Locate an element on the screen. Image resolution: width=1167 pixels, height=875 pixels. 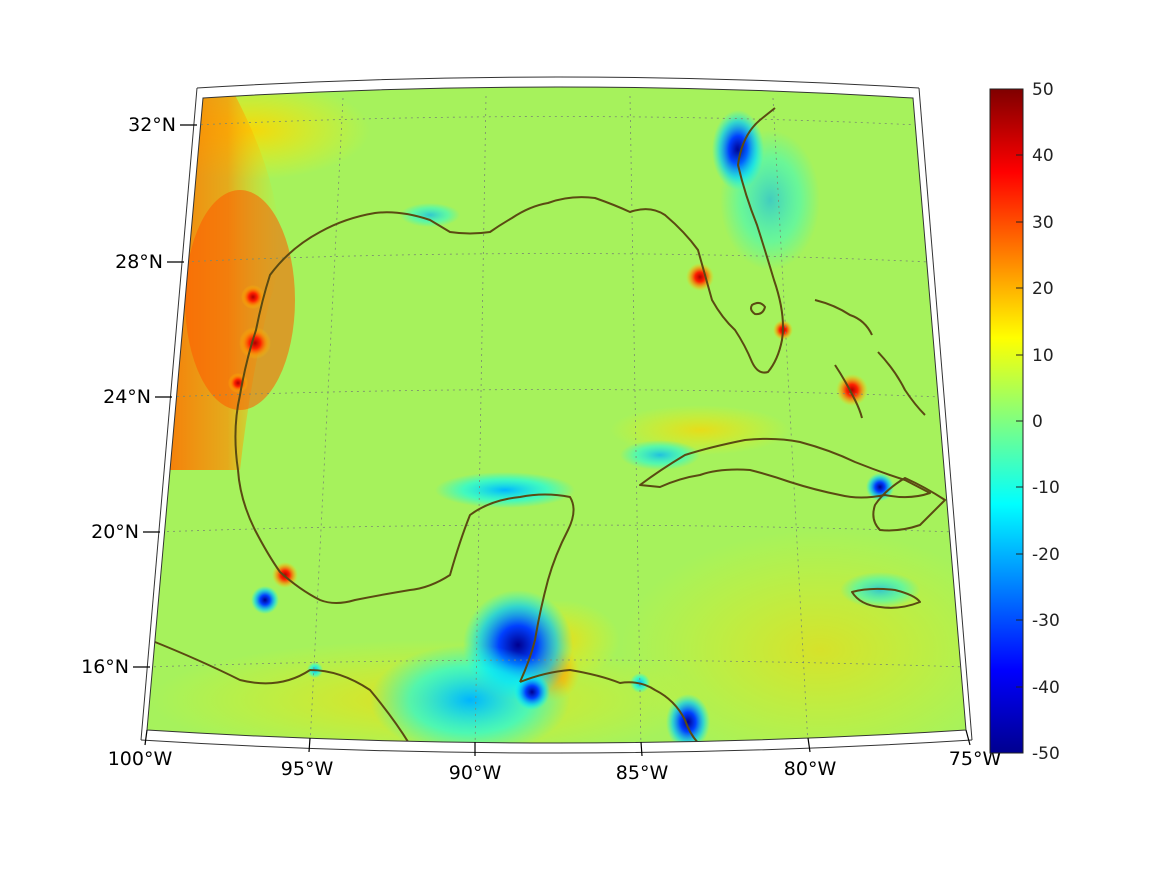
lat-label-28: 28°N is located at coordinates (139, 262).